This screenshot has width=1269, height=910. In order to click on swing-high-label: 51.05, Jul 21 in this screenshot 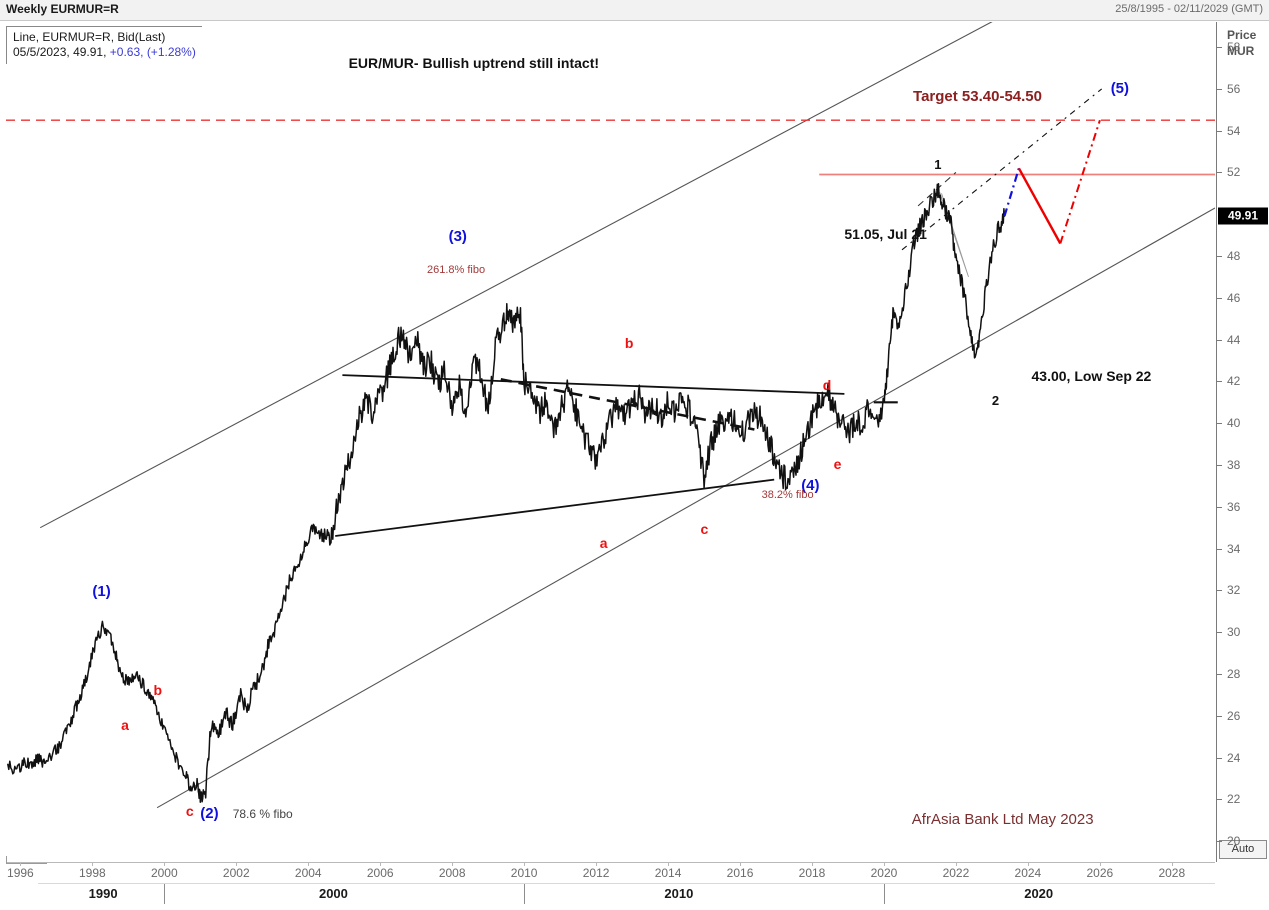, I will do `click(885, 234)`.